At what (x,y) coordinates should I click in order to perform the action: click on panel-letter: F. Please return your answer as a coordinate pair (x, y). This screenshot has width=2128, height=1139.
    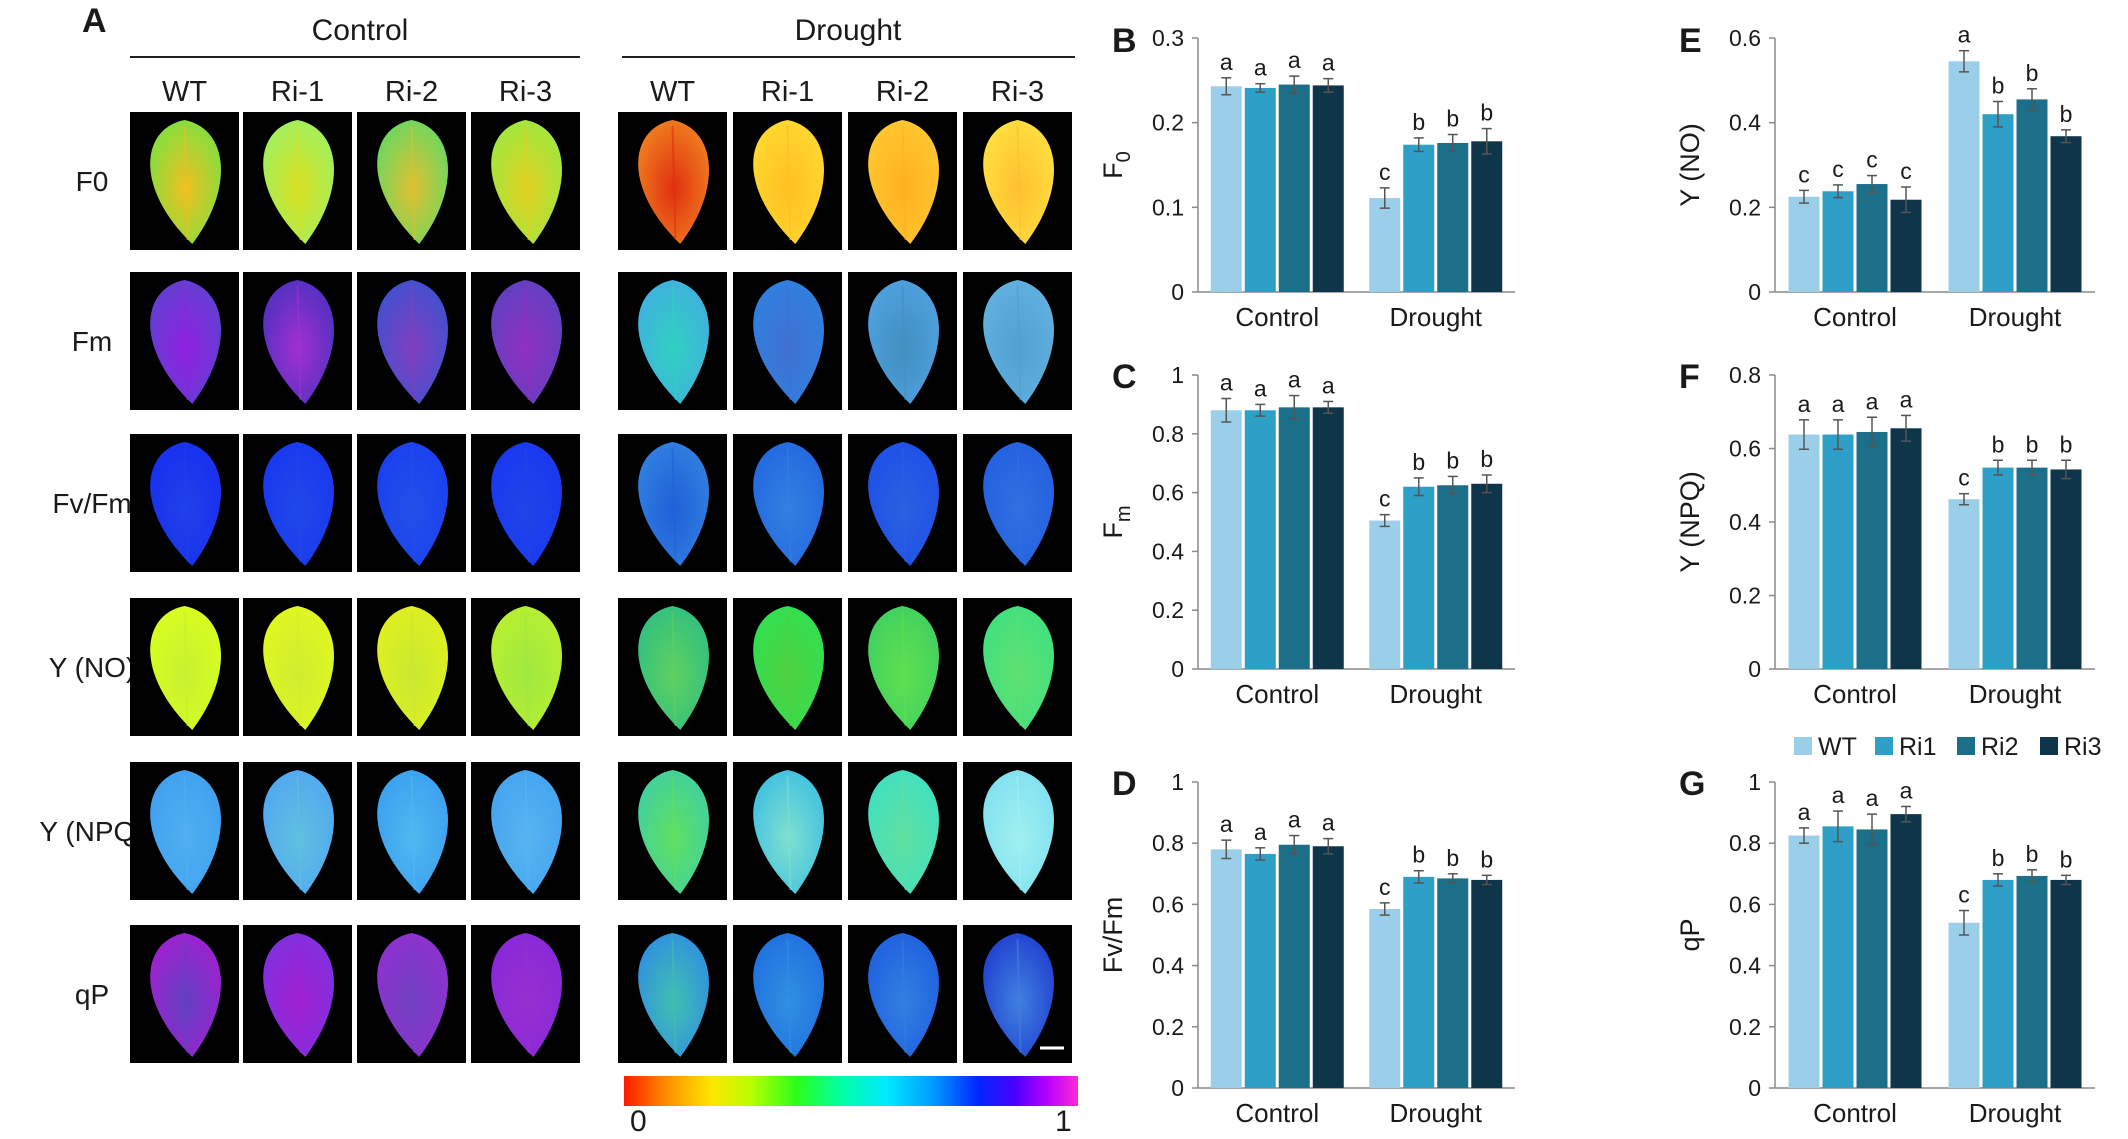
    Looking at the image, I should click on (1689, 377).